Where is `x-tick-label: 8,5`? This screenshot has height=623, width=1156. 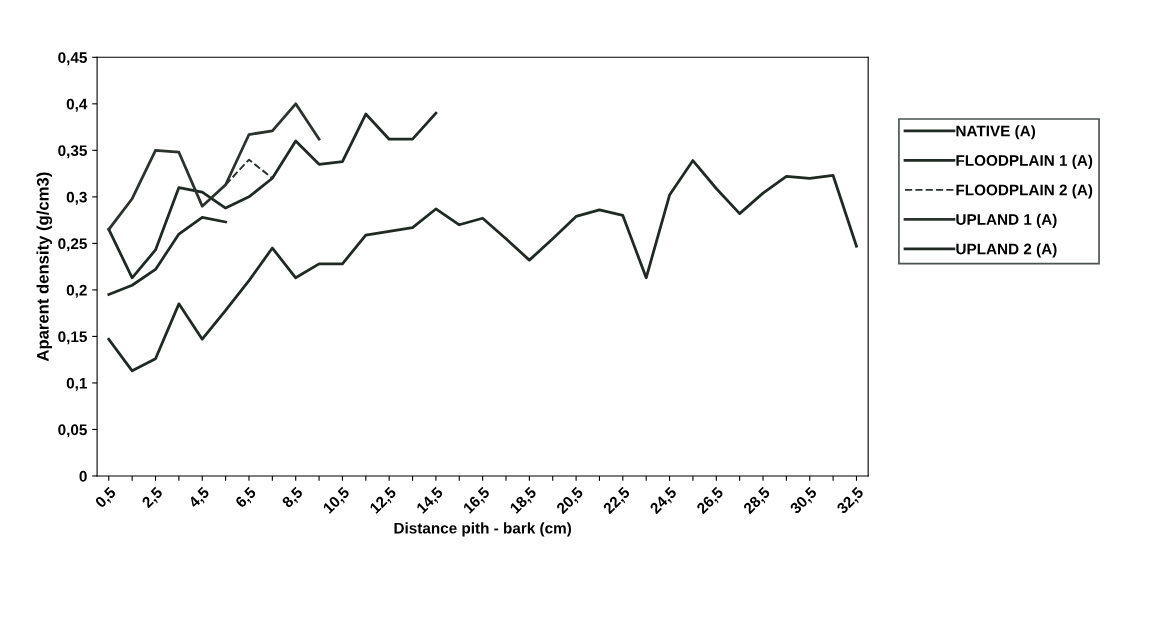 x-tick-label: 8,5 is located at coordinates (293, 498).